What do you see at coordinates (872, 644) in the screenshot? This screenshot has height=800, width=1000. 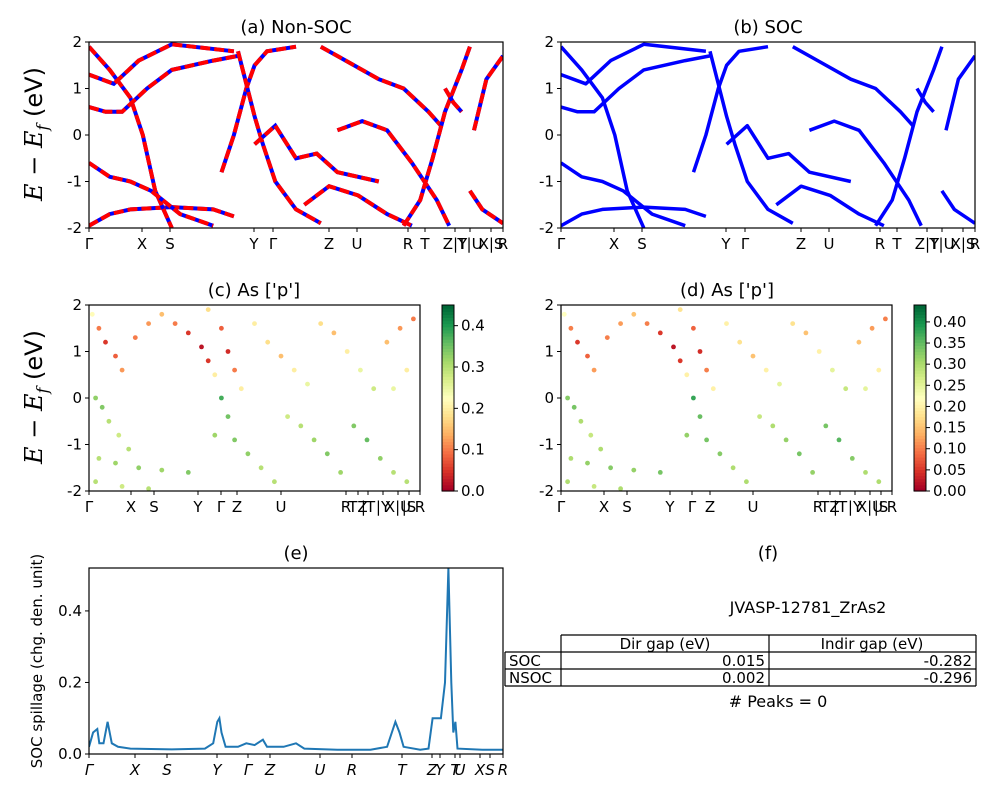 I see `table-header-indir-gap: Indir gap (eV)` at bounding box center [872, 644].